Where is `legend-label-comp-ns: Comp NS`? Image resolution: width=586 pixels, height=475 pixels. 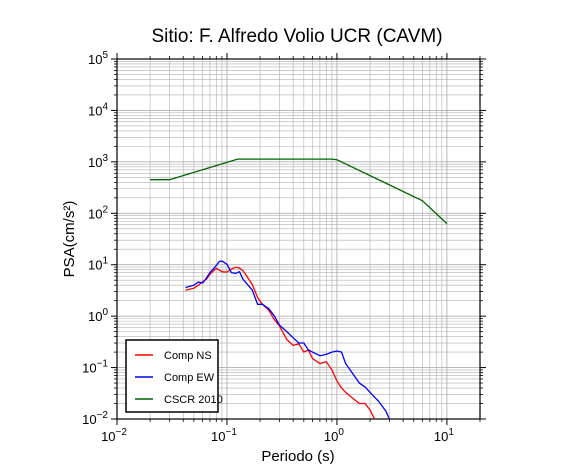
legend-label-comp-ns: Comp NS is located at coordinates (188, 356).